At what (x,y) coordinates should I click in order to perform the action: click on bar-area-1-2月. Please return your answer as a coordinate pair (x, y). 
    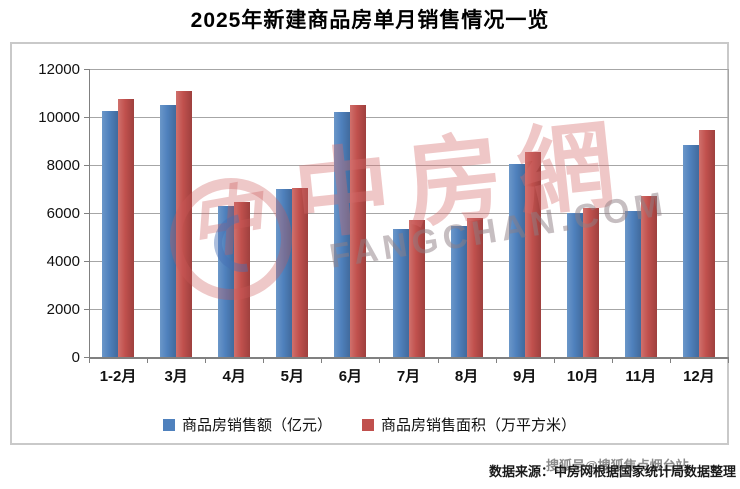
    Looking at the image, I should click on (126, 228).